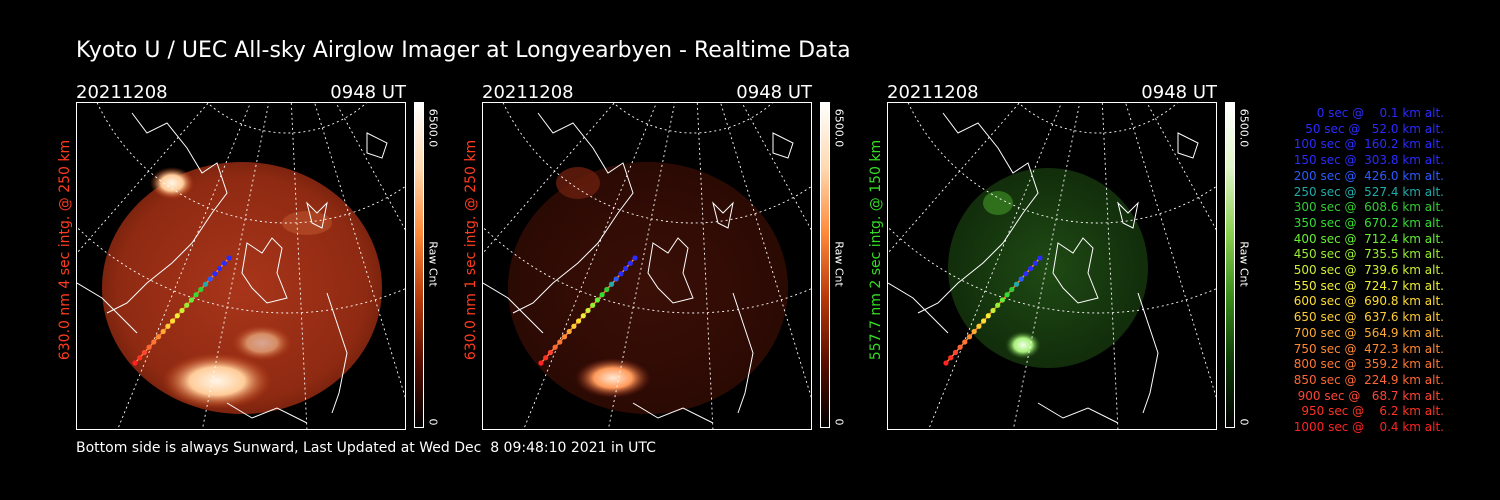 This screenshot has width=1500, height=500. I want to click on legend-entry: 0 sec @ 0.1 km alt., so click(1380, 113).